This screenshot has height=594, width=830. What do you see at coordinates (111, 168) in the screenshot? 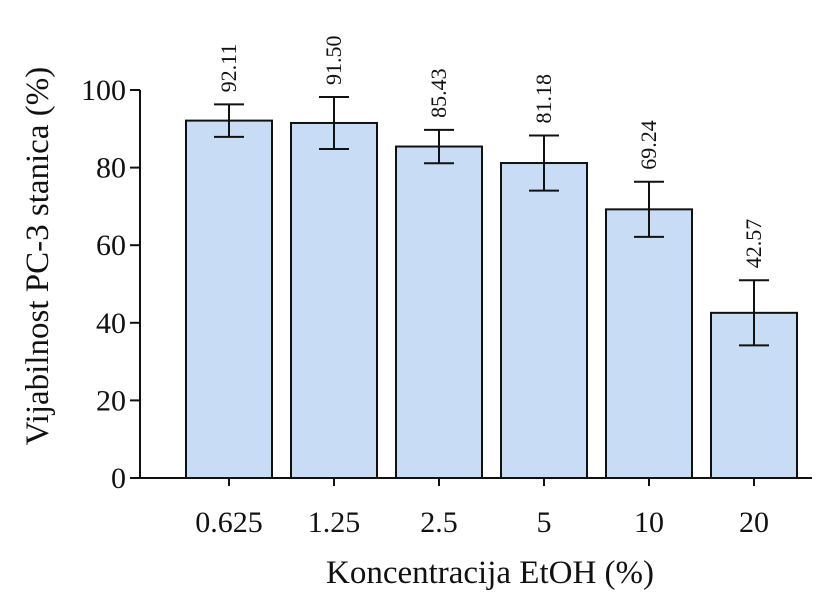
I see `y-tick-label-80: 80` at bounding box center [111, 168].